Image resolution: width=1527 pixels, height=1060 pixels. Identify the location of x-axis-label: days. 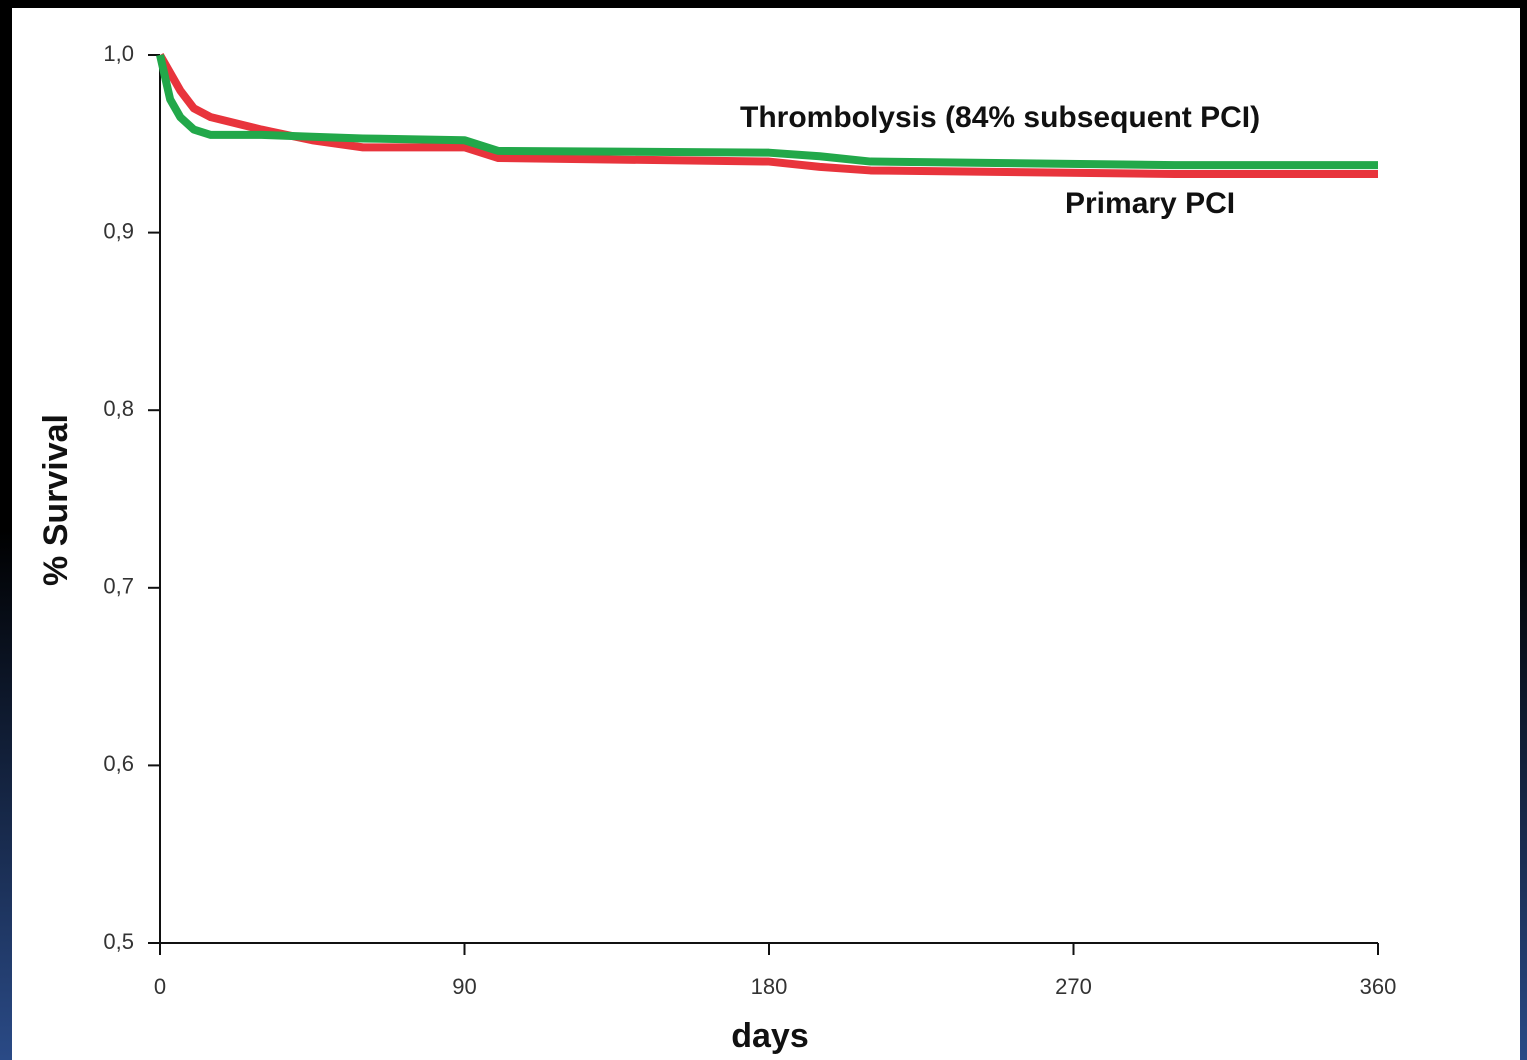
(770, 1036).